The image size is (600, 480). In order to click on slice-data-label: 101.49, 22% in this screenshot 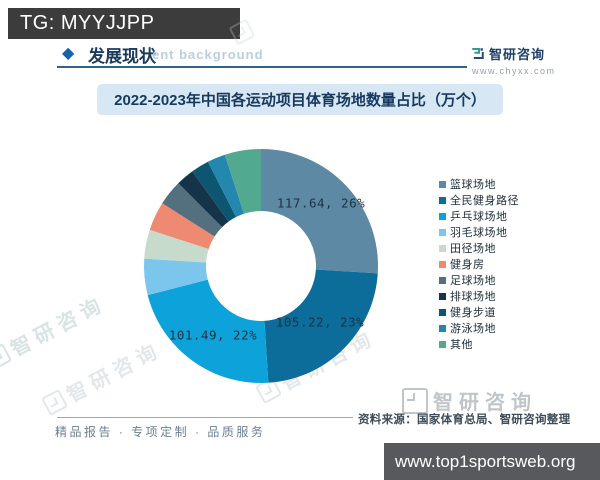, I will do `click(213, 335)`.